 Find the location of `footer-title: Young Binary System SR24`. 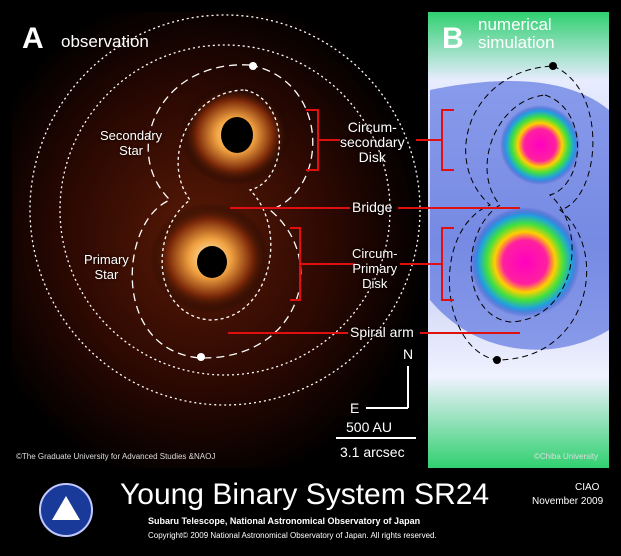

footer-title: Young Binary System SR24 is located at coordinates (305, 494).